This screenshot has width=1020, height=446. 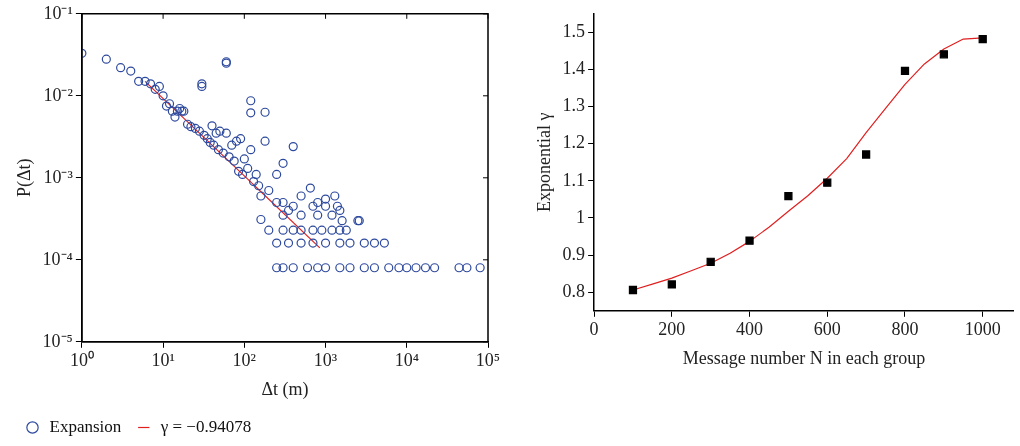 I want to click on x-tick-label: 10⁵, so click(x=488, y=360).